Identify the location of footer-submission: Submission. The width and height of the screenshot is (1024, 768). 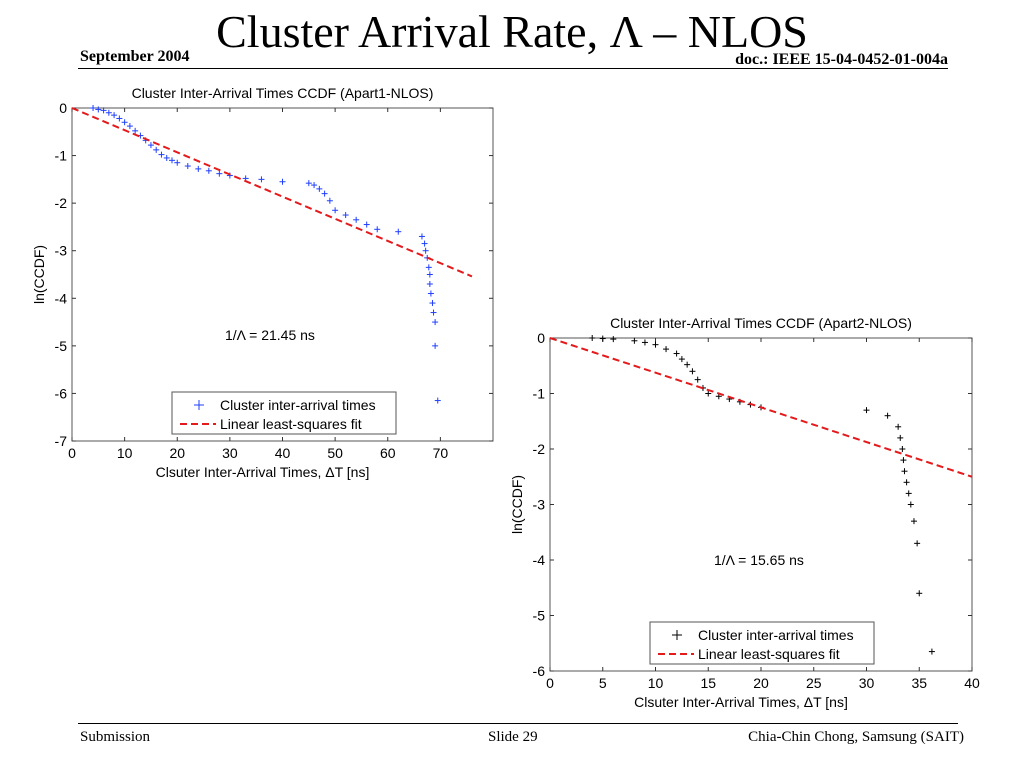
(115, 737).